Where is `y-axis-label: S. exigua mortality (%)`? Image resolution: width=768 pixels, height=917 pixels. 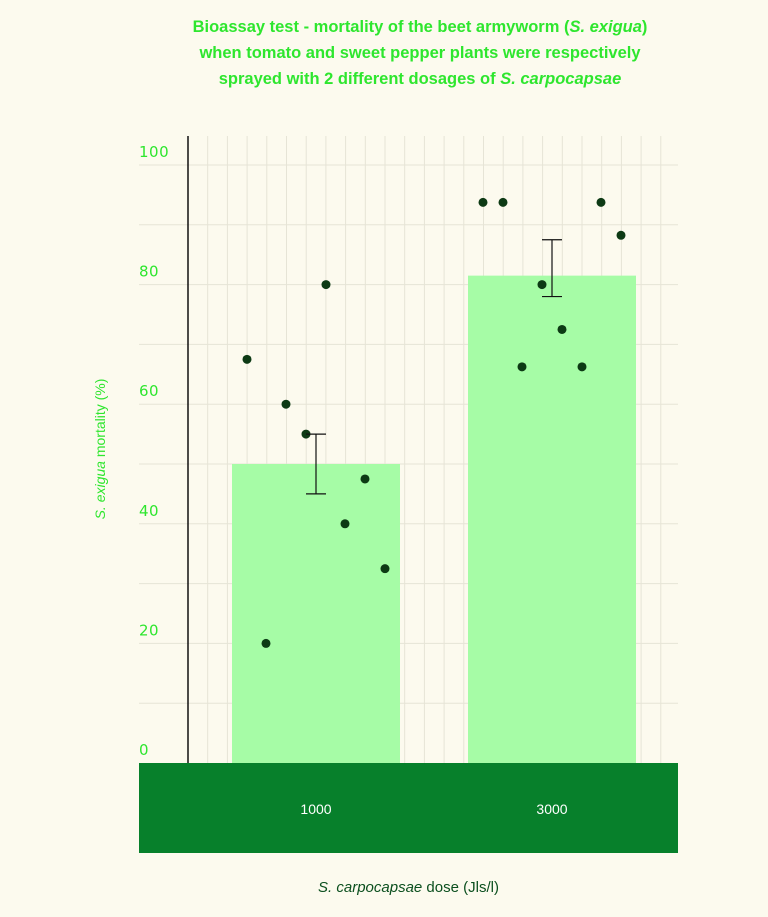 y-axis-label: S. exigua mortality (%) is located at coordinates (100, 449).